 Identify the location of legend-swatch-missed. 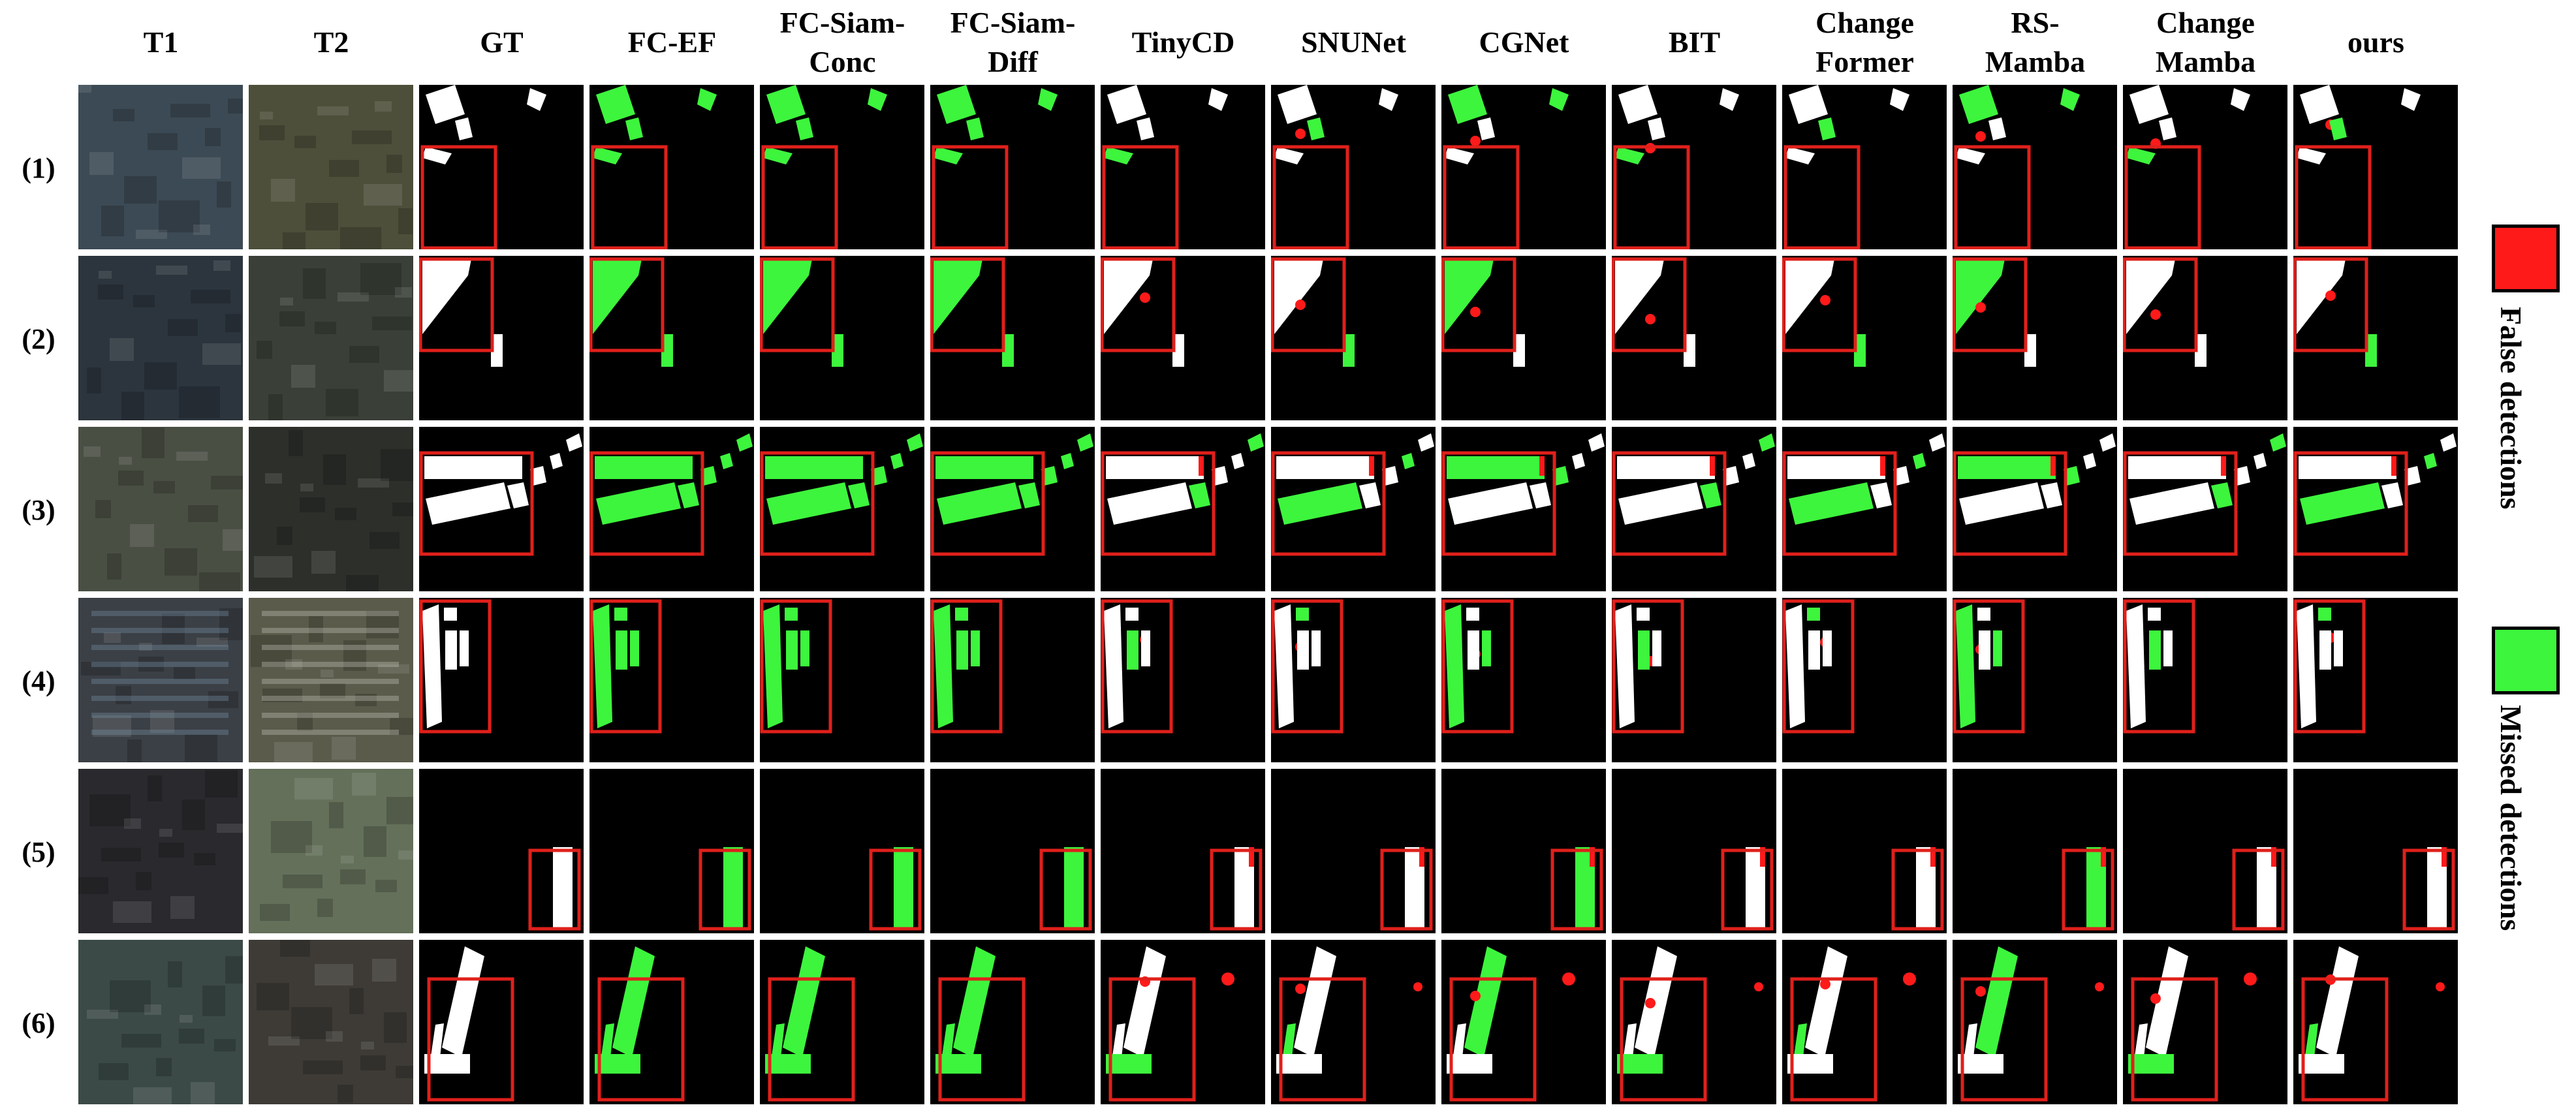
(2526, 660).